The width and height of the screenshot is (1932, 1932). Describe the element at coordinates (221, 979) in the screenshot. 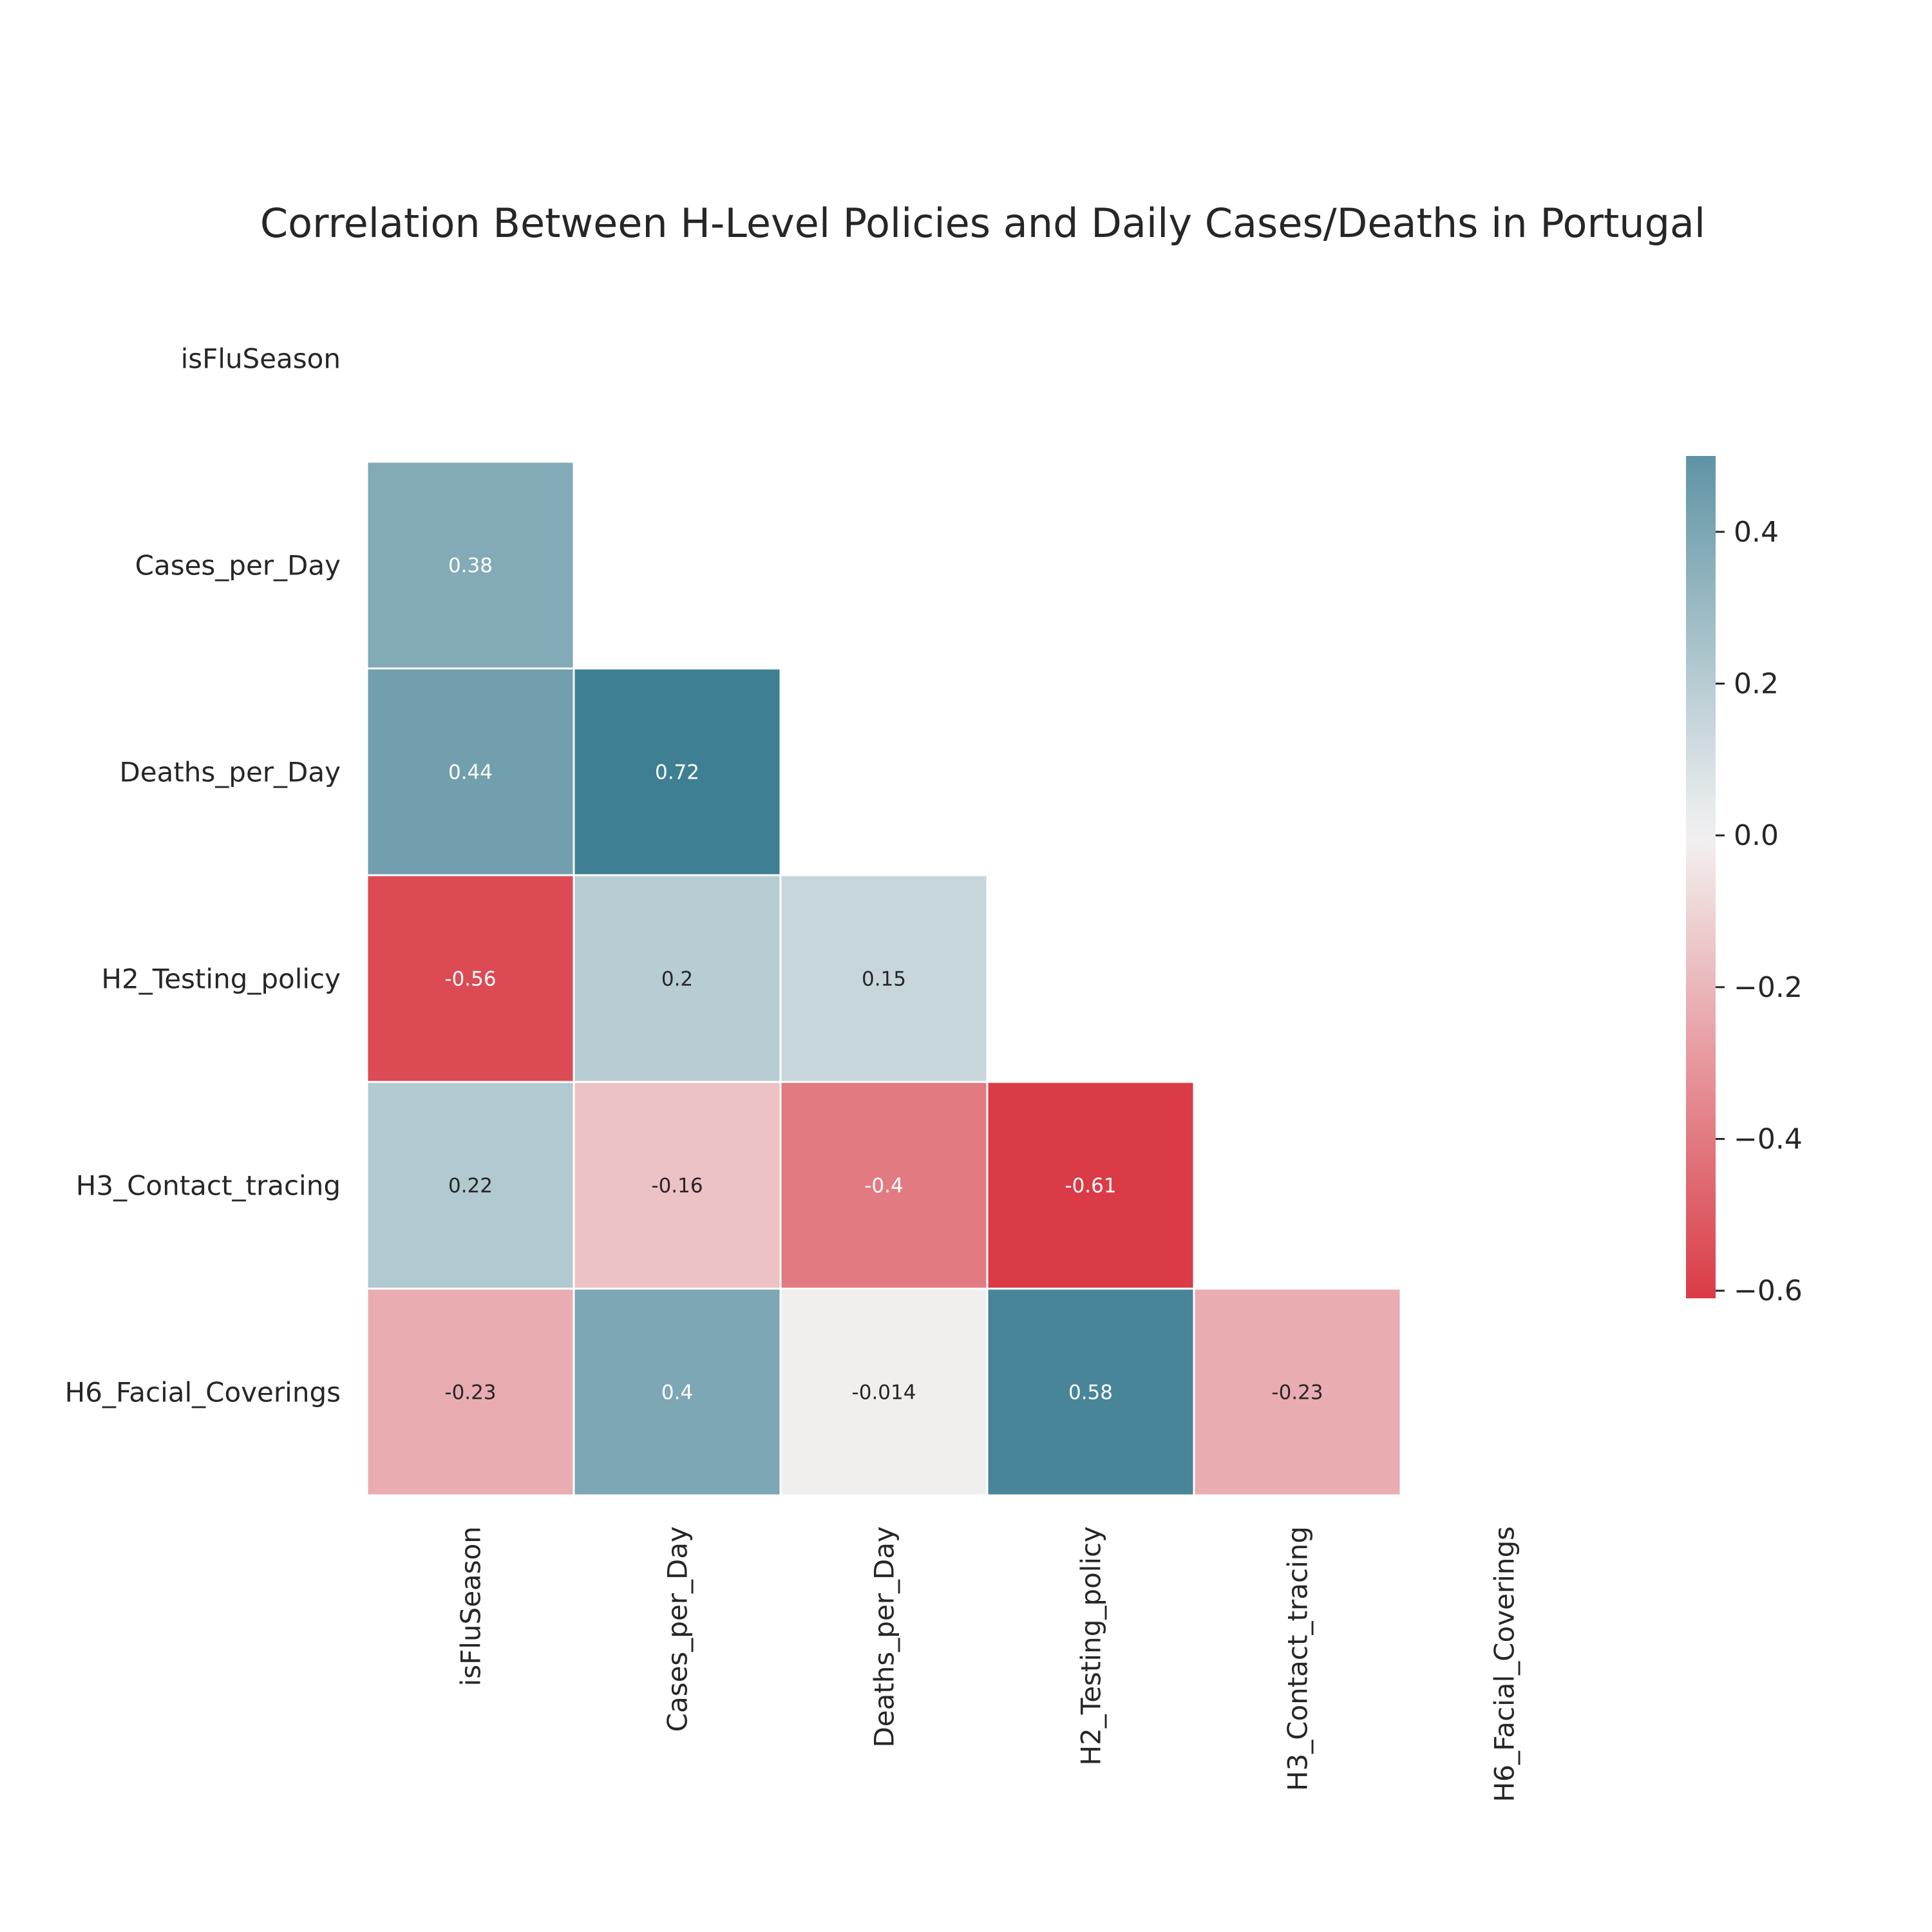

I see `row-label-3: H2_Testing_policy` at that location.